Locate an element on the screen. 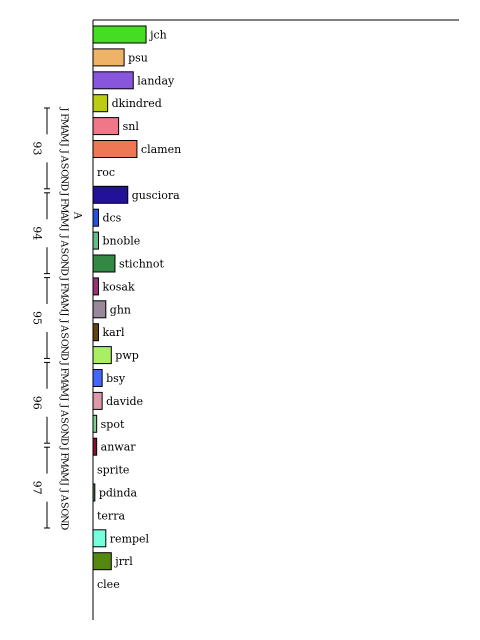 Image resolution: width=480 pixels, height=640 pixels. bar-clamen is located at coordinates (115, 149).